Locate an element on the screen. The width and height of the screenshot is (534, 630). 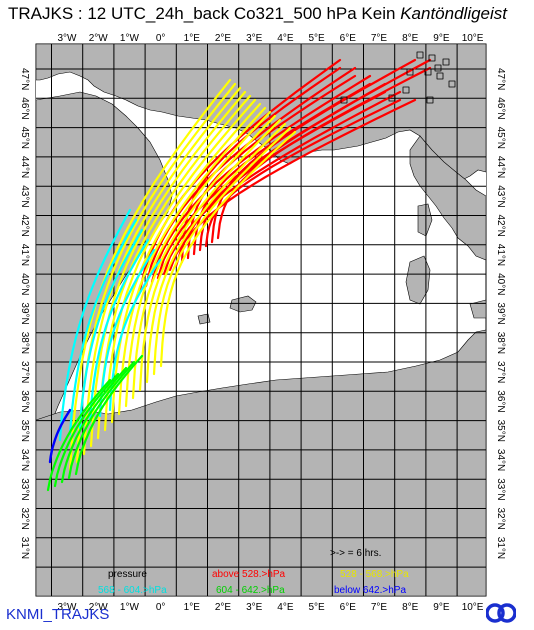
lon-label-bottom: 1°W is located at coordinates (130, 607).